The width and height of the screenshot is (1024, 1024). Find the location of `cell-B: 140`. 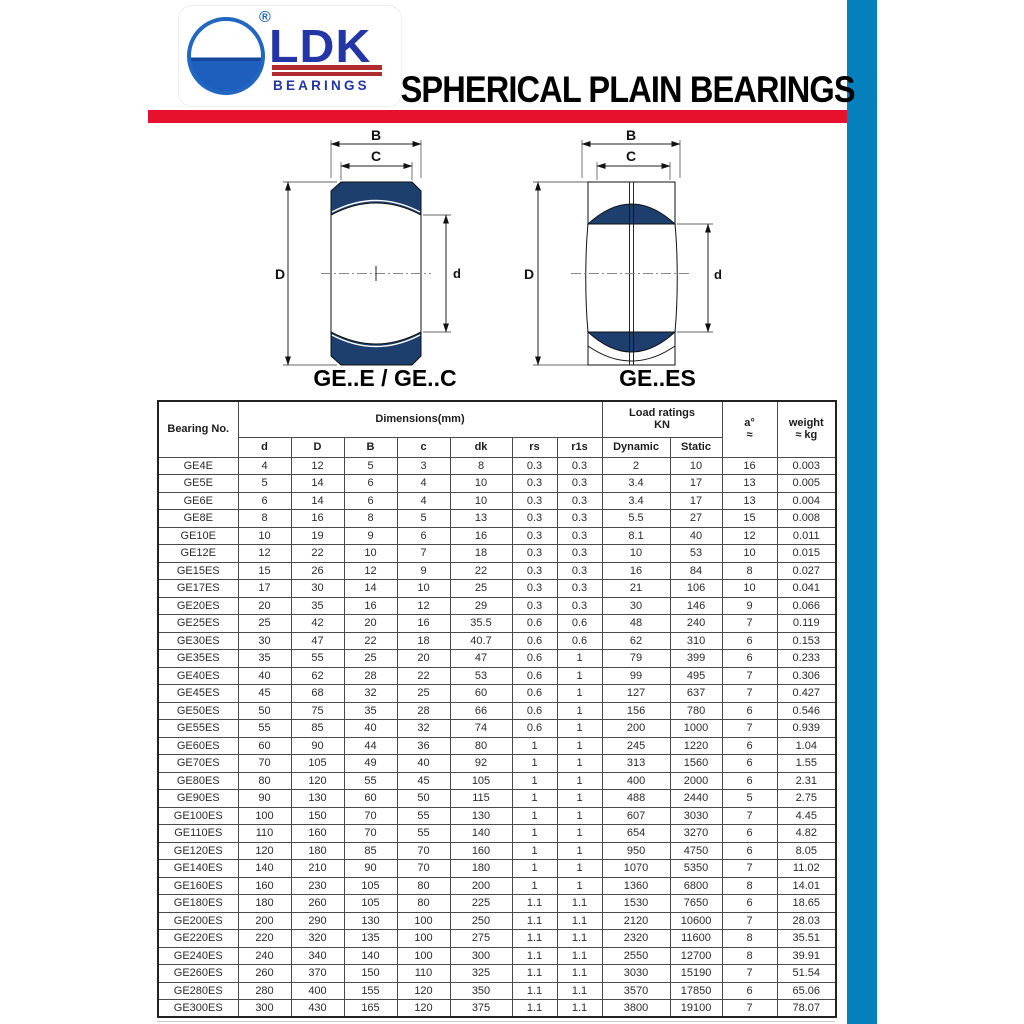

cell-B: 140 is located at coordinates (370, 955).